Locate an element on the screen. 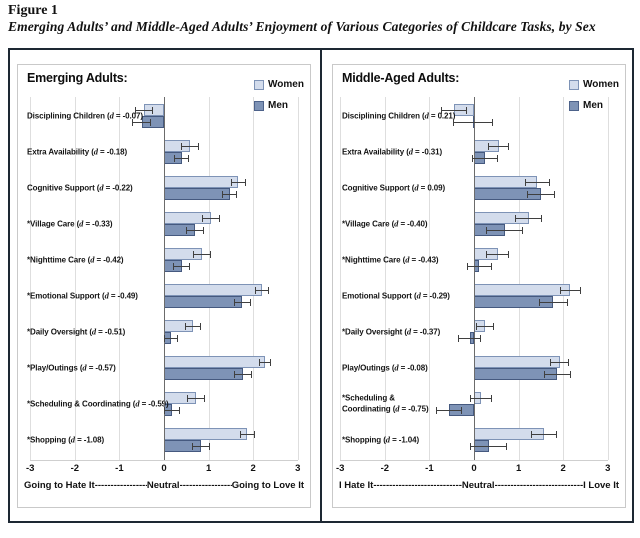  legend-item-men: Men is located at coordinates (594, 105).